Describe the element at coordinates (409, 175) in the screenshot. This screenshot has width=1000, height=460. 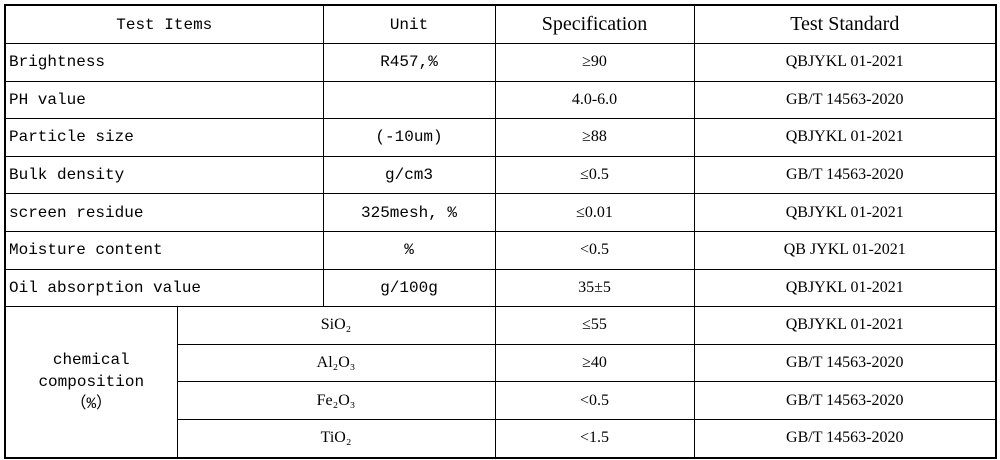
I see `cell: g/cm3` at that location.